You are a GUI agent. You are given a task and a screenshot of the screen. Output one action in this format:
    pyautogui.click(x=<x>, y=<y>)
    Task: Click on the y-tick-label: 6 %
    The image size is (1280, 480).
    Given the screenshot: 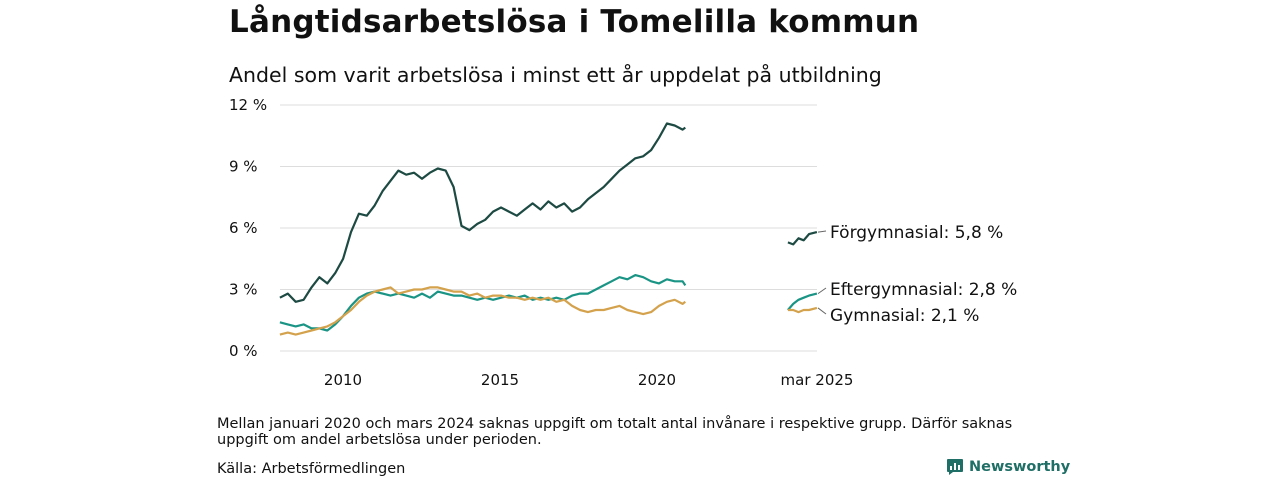 What is the action you would take?
    pyautogui.click(x=243, y=228)
    